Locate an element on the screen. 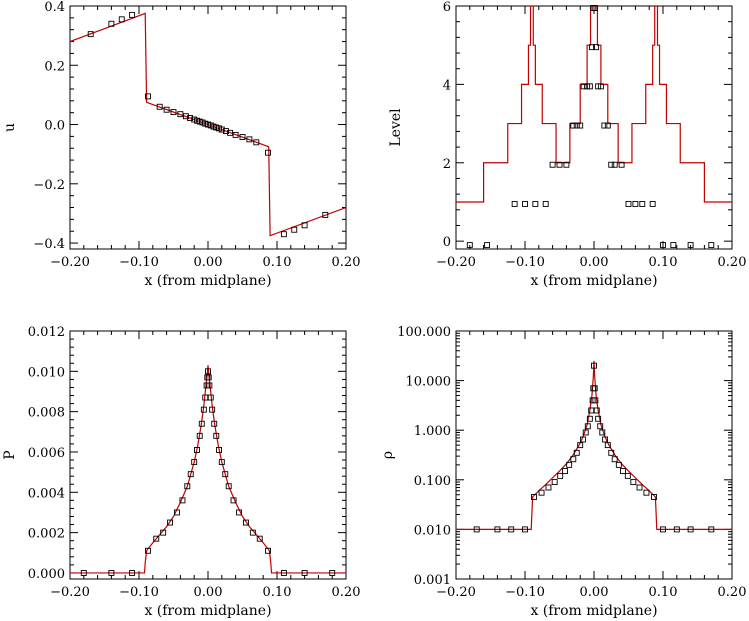  y-tick-label: 0 is located at coordinates (447, 242).